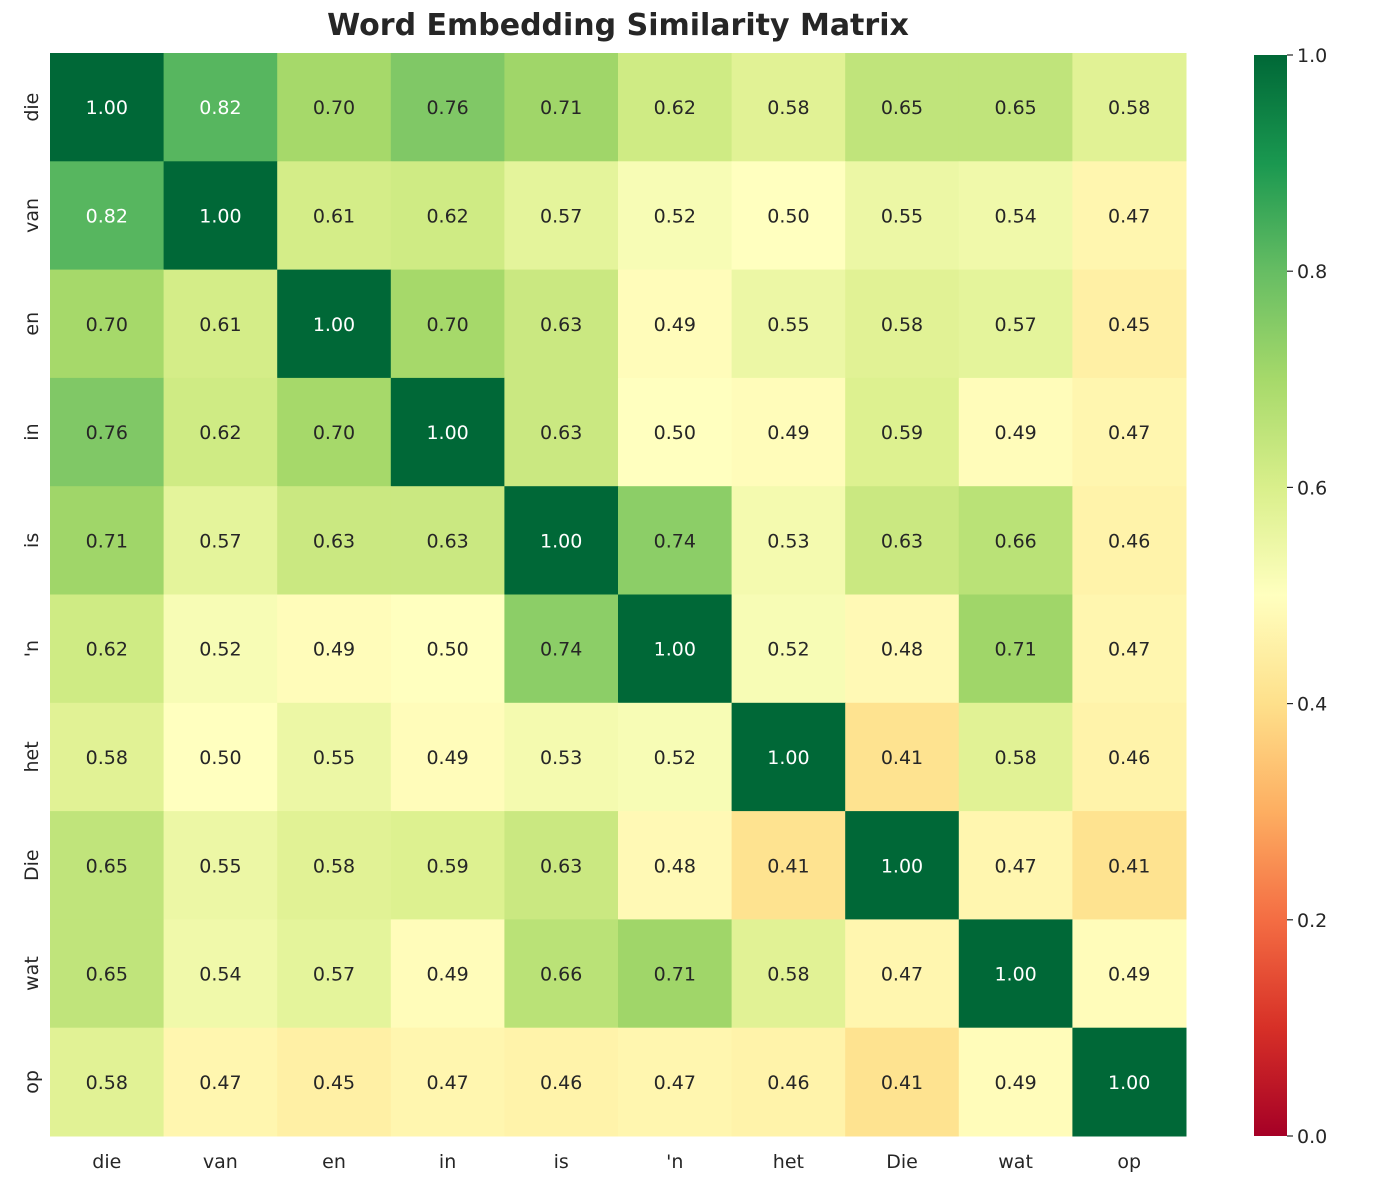  What do you see at coordinates (220, 1162) in the screenshot?
I see `x-tick-label: van` at bounding box center [220, 1162].